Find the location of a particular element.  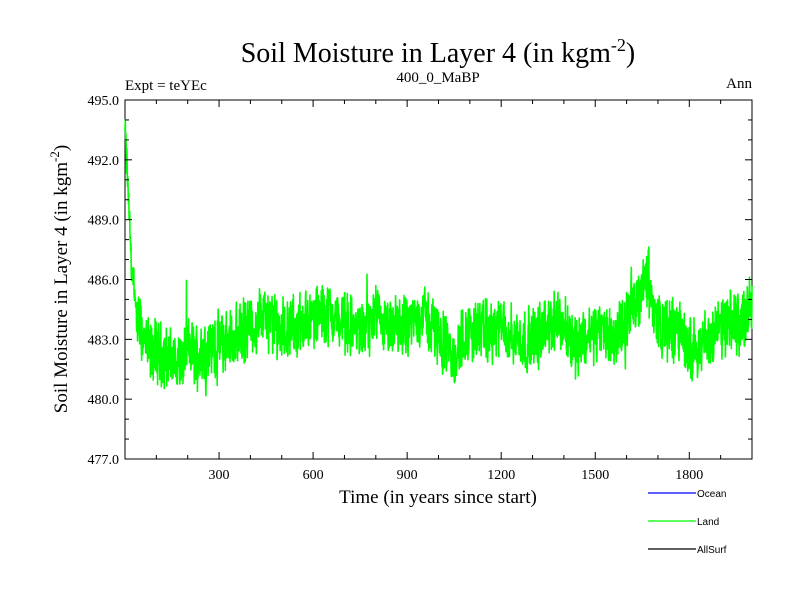

legend: Ocean Land AllSurf is located at coordinates (687, 522).